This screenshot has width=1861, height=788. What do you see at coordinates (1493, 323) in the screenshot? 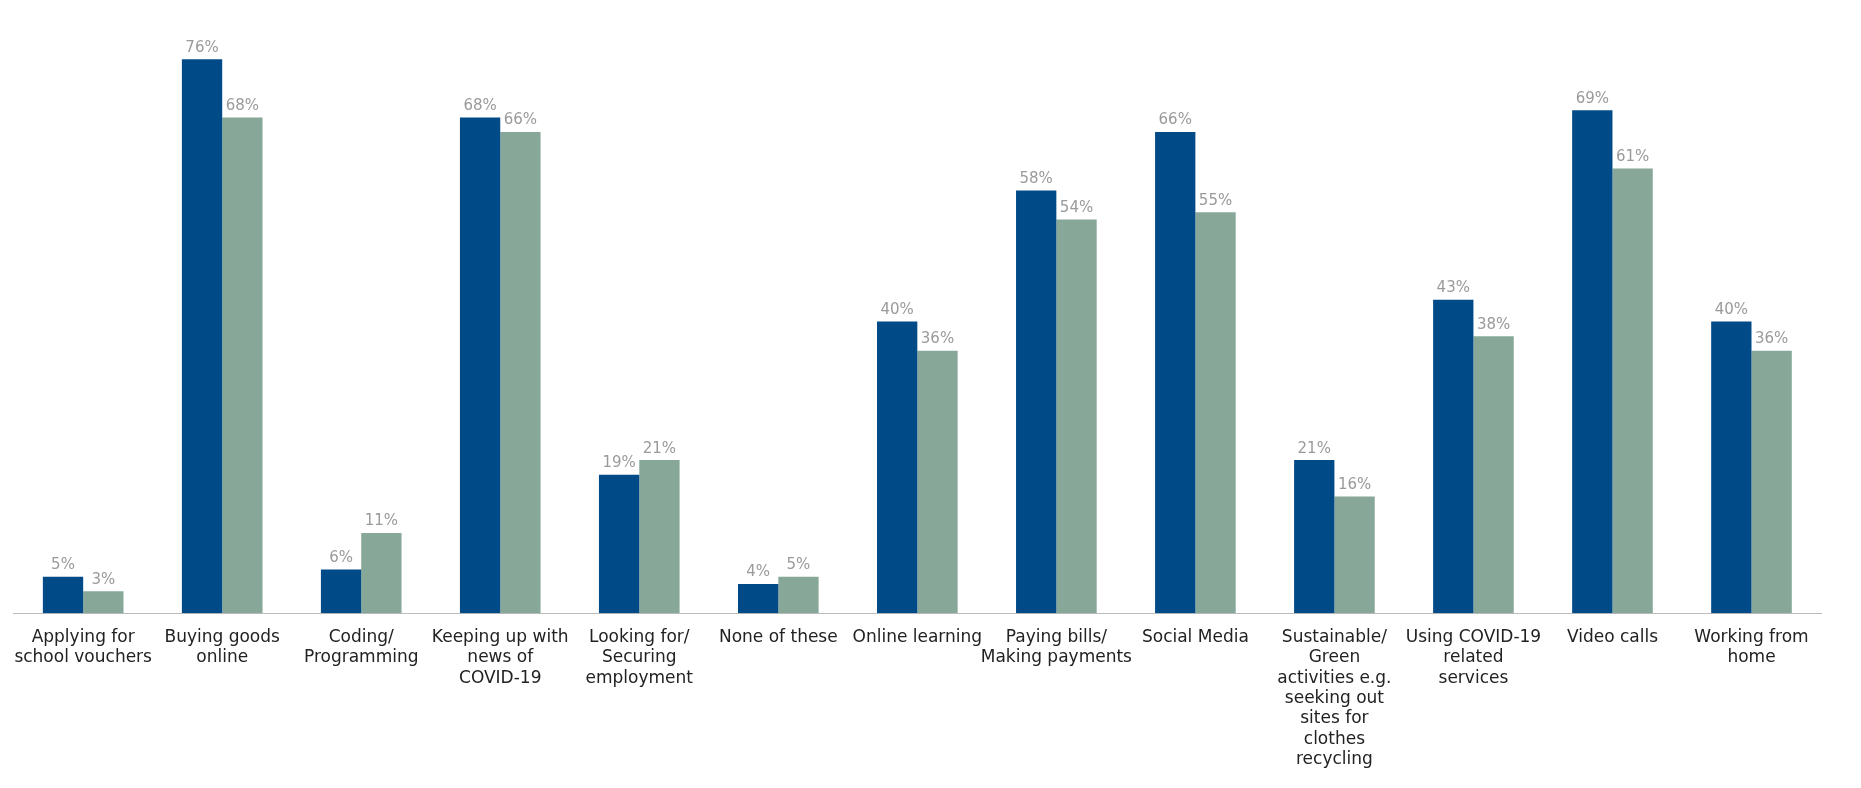
I see `data-label: 38%` at bounding box center [1493, 323].